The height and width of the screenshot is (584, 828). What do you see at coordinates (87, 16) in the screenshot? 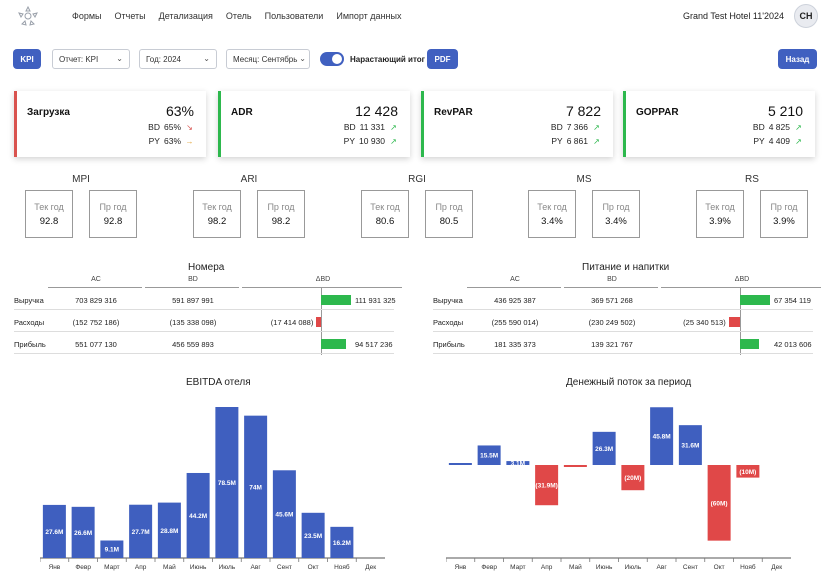
I see `nav-item-forms: Формы` at bounding box center [87, 16].